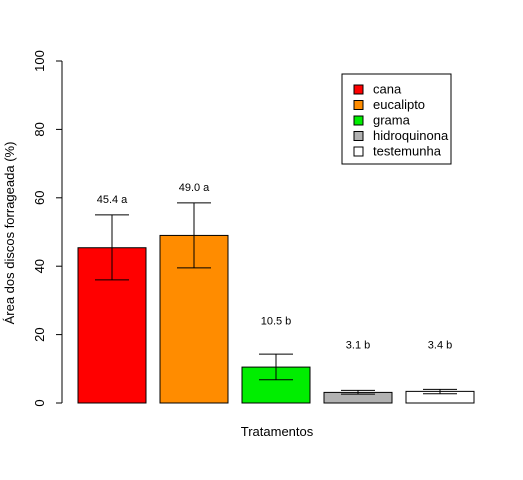 Image resolution: width=523 pixels, height=480 pixels. I want to click on data-label-grama: 10.5 b, so click(276, 321).